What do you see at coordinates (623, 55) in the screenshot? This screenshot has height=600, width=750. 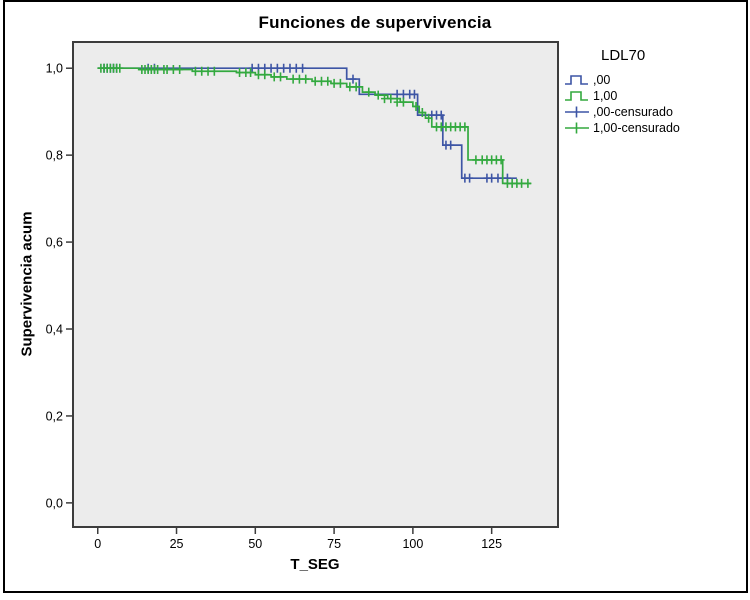 I see `legend-title: LDL70` at bounding box center [623, 55].